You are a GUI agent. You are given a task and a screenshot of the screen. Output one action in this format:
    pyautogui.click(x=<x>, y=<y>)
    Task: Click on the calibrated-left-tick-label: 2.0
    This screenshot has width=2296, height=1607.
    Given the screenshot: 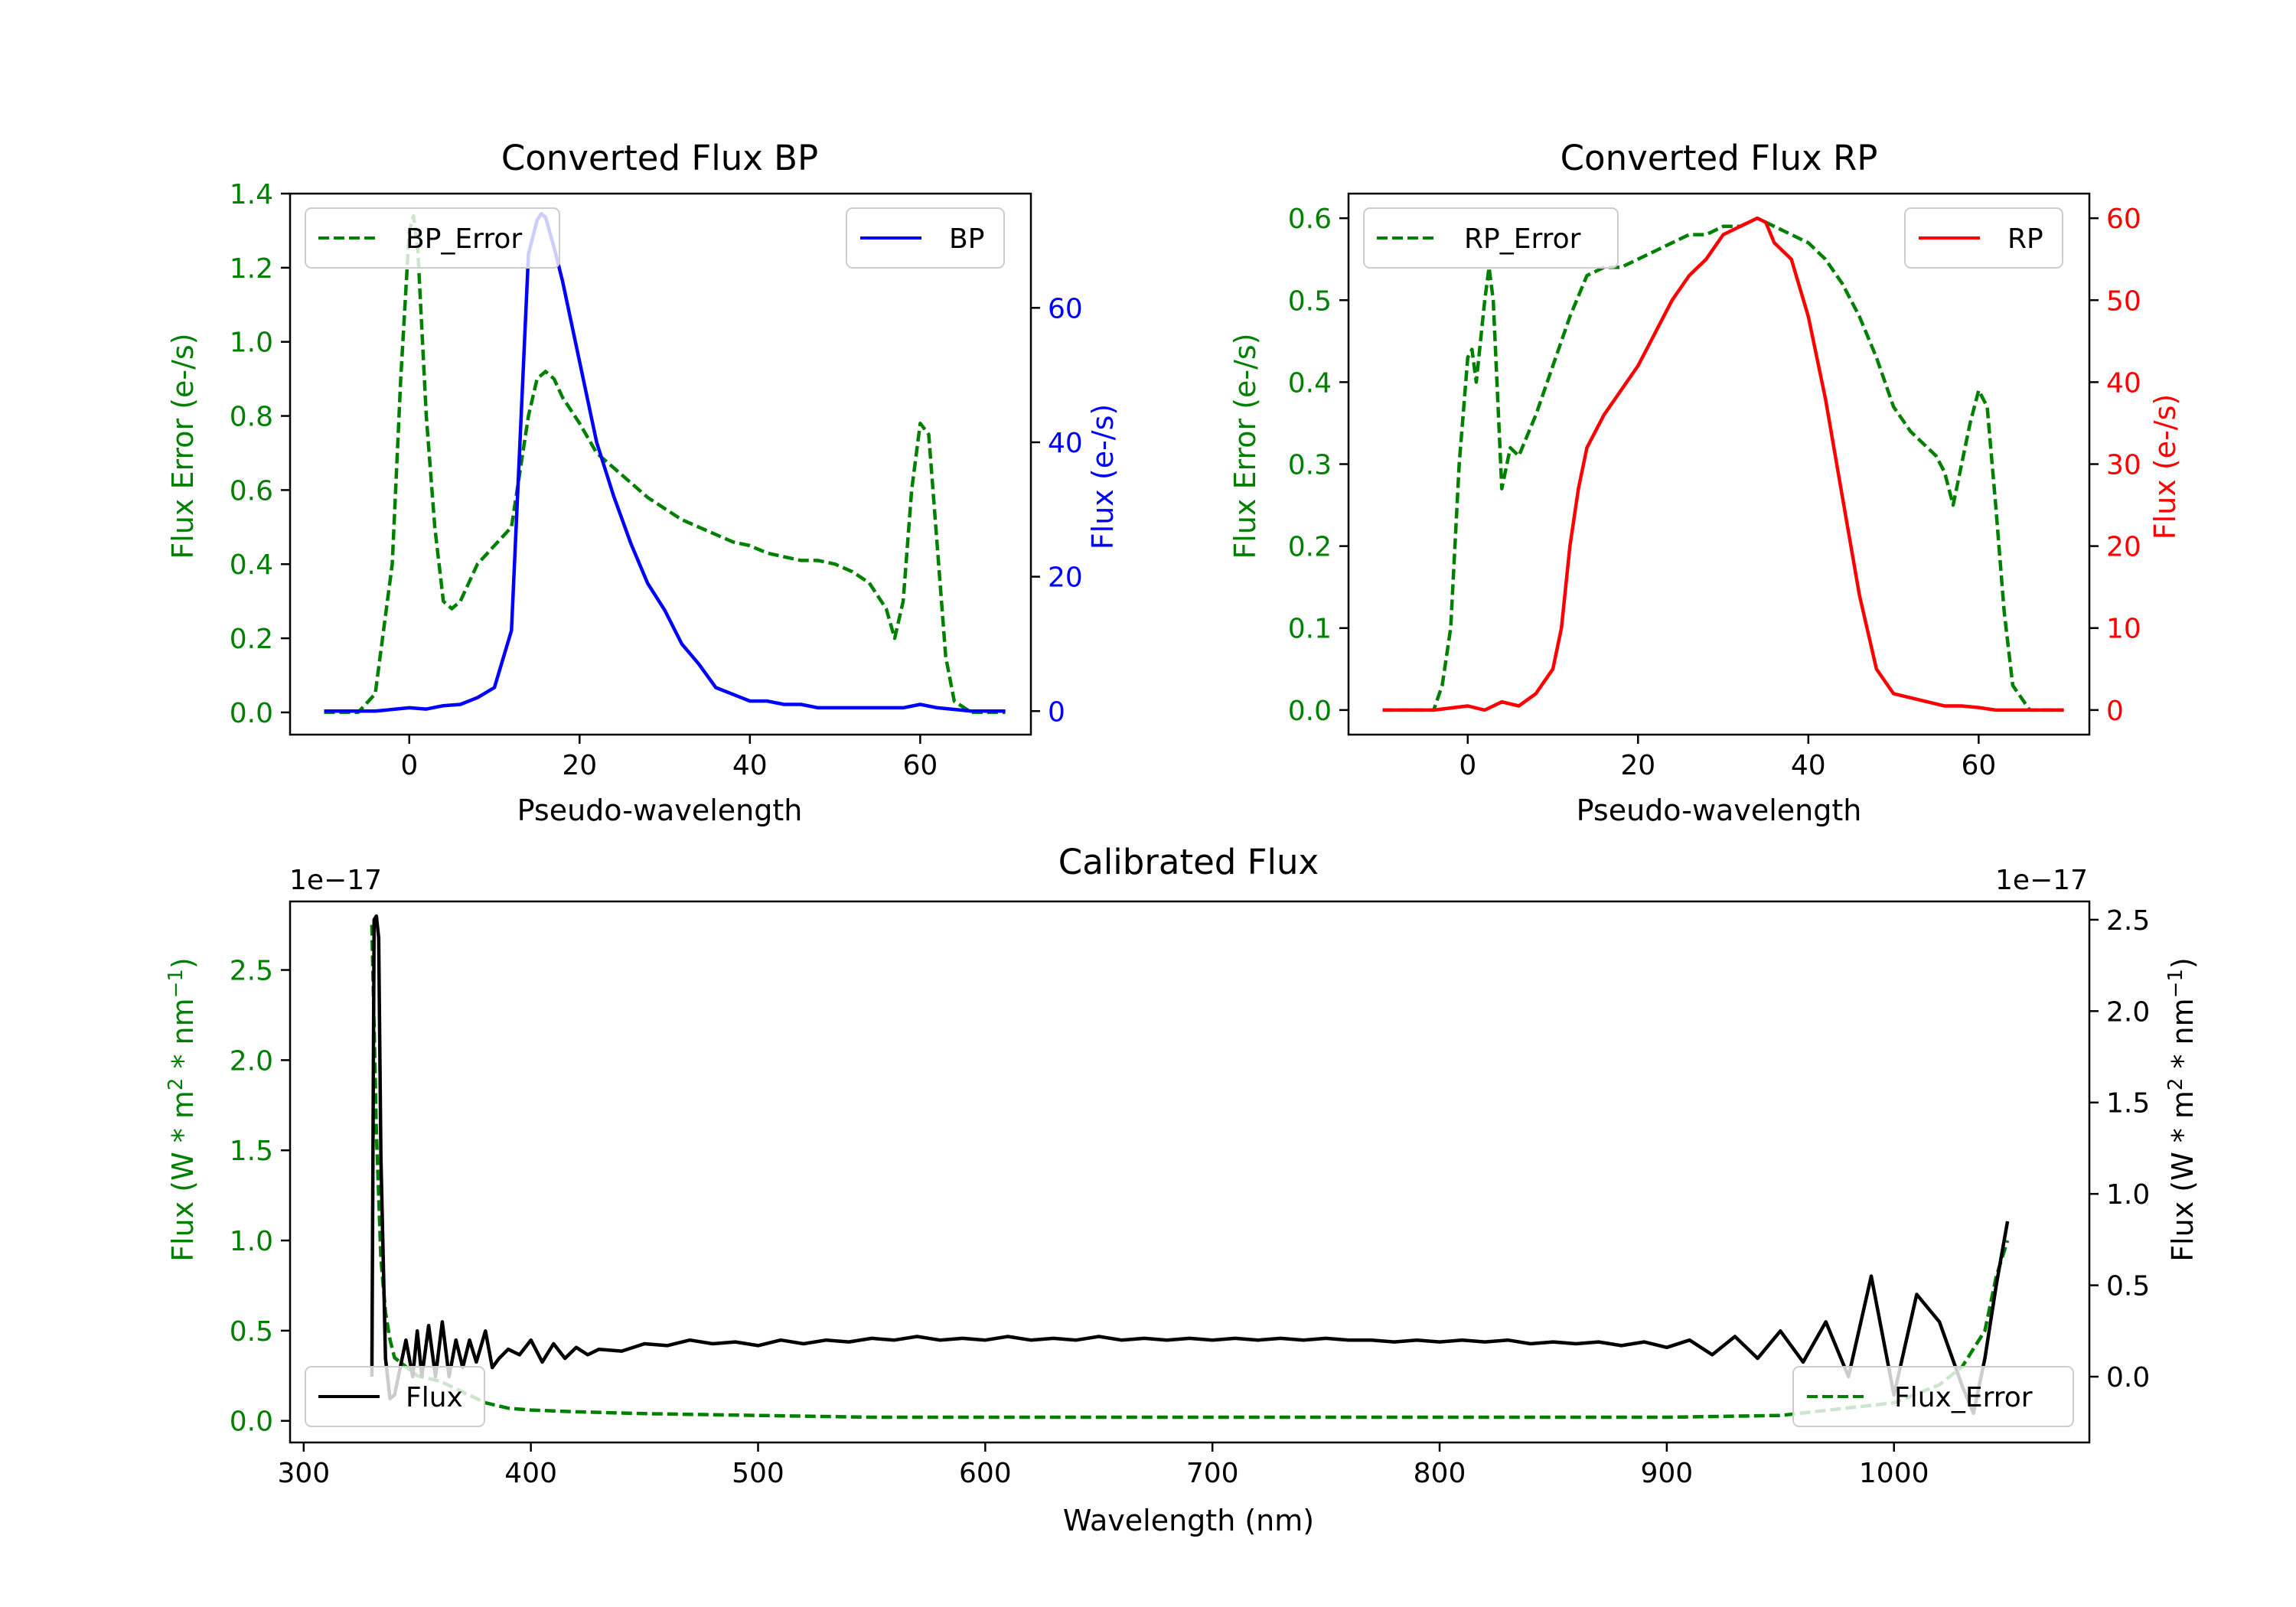 What is the action you would take?
    pyautogui.click(x=251, y=1061)
    